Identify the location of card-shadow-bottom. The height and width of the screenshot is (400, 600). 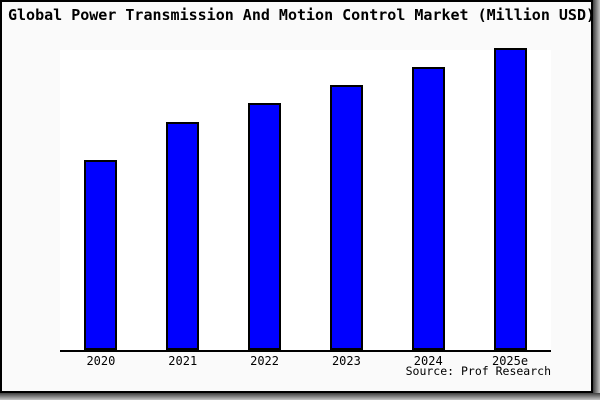
(300, 396).